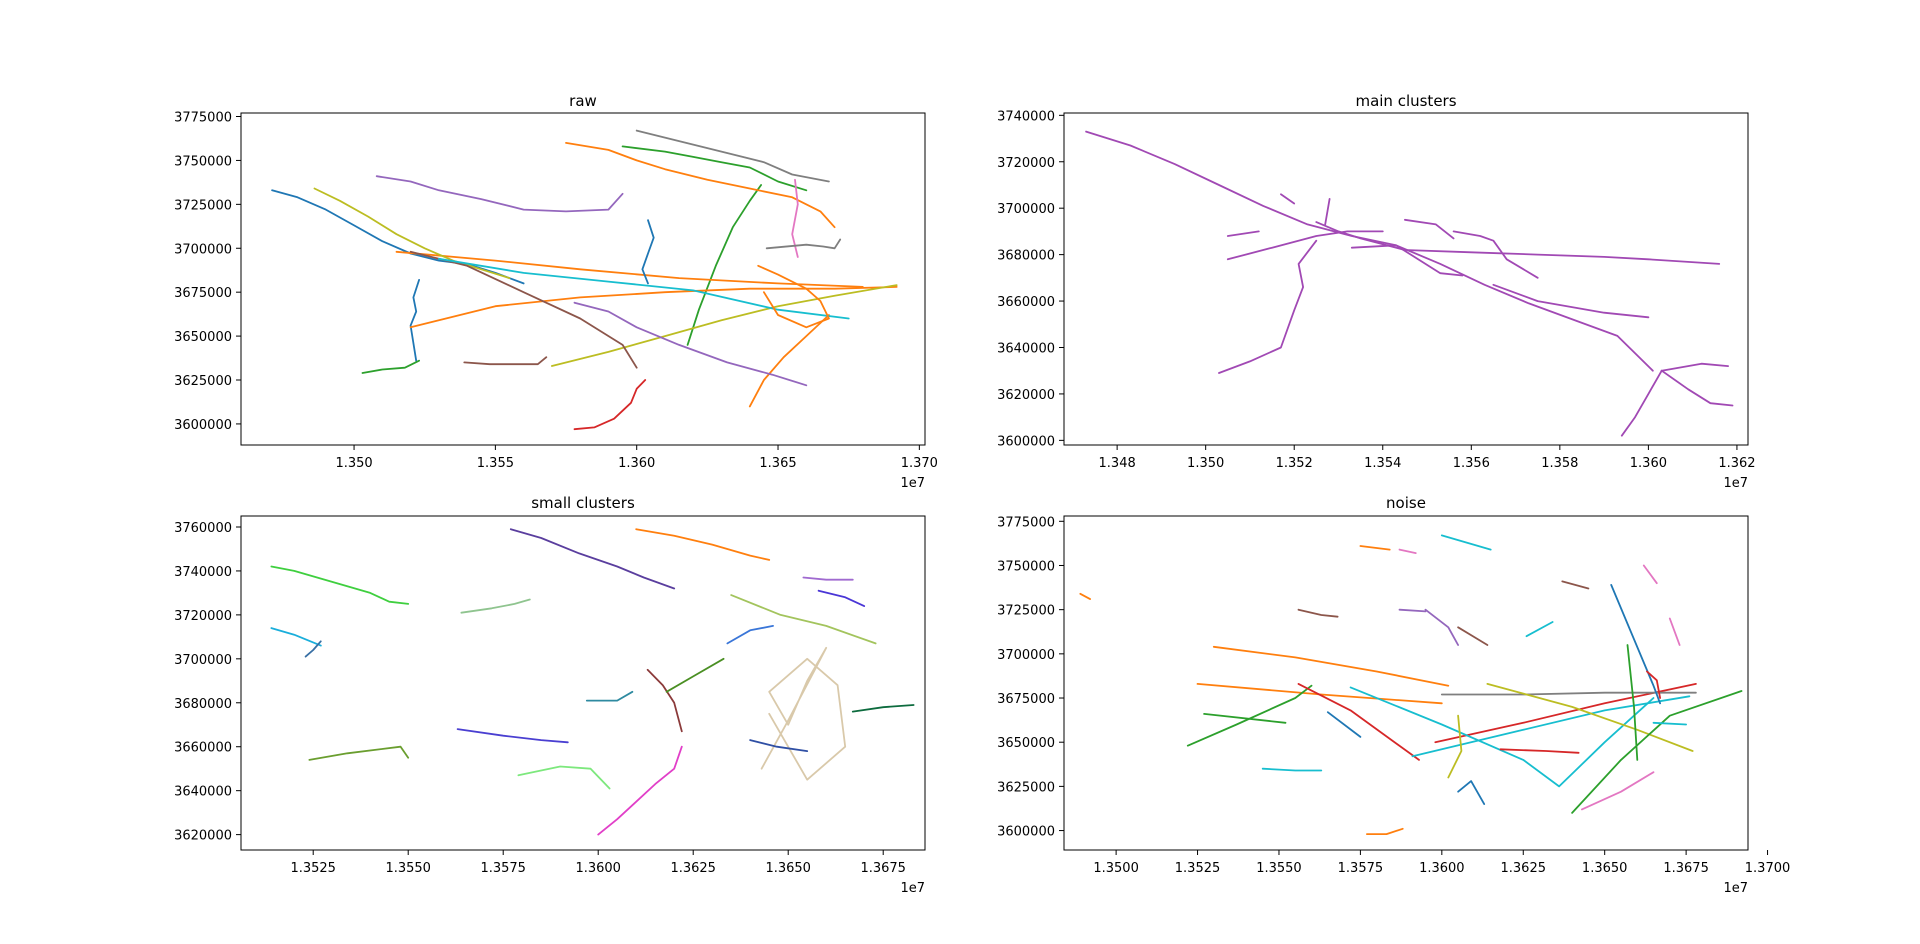 This screenshot has height=944, width=1920. I want to click on x-tick-label: 1.3575, so click(1361, 868).